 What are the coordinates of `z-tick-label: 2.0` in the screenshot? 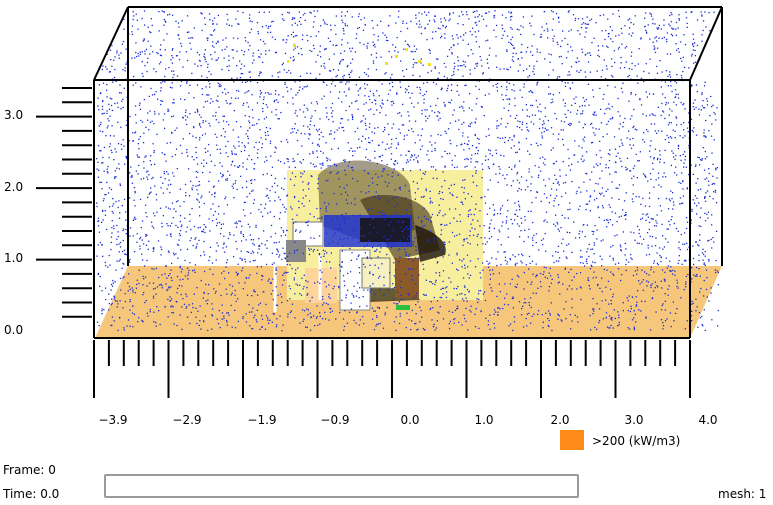 It's located at (14, 187).